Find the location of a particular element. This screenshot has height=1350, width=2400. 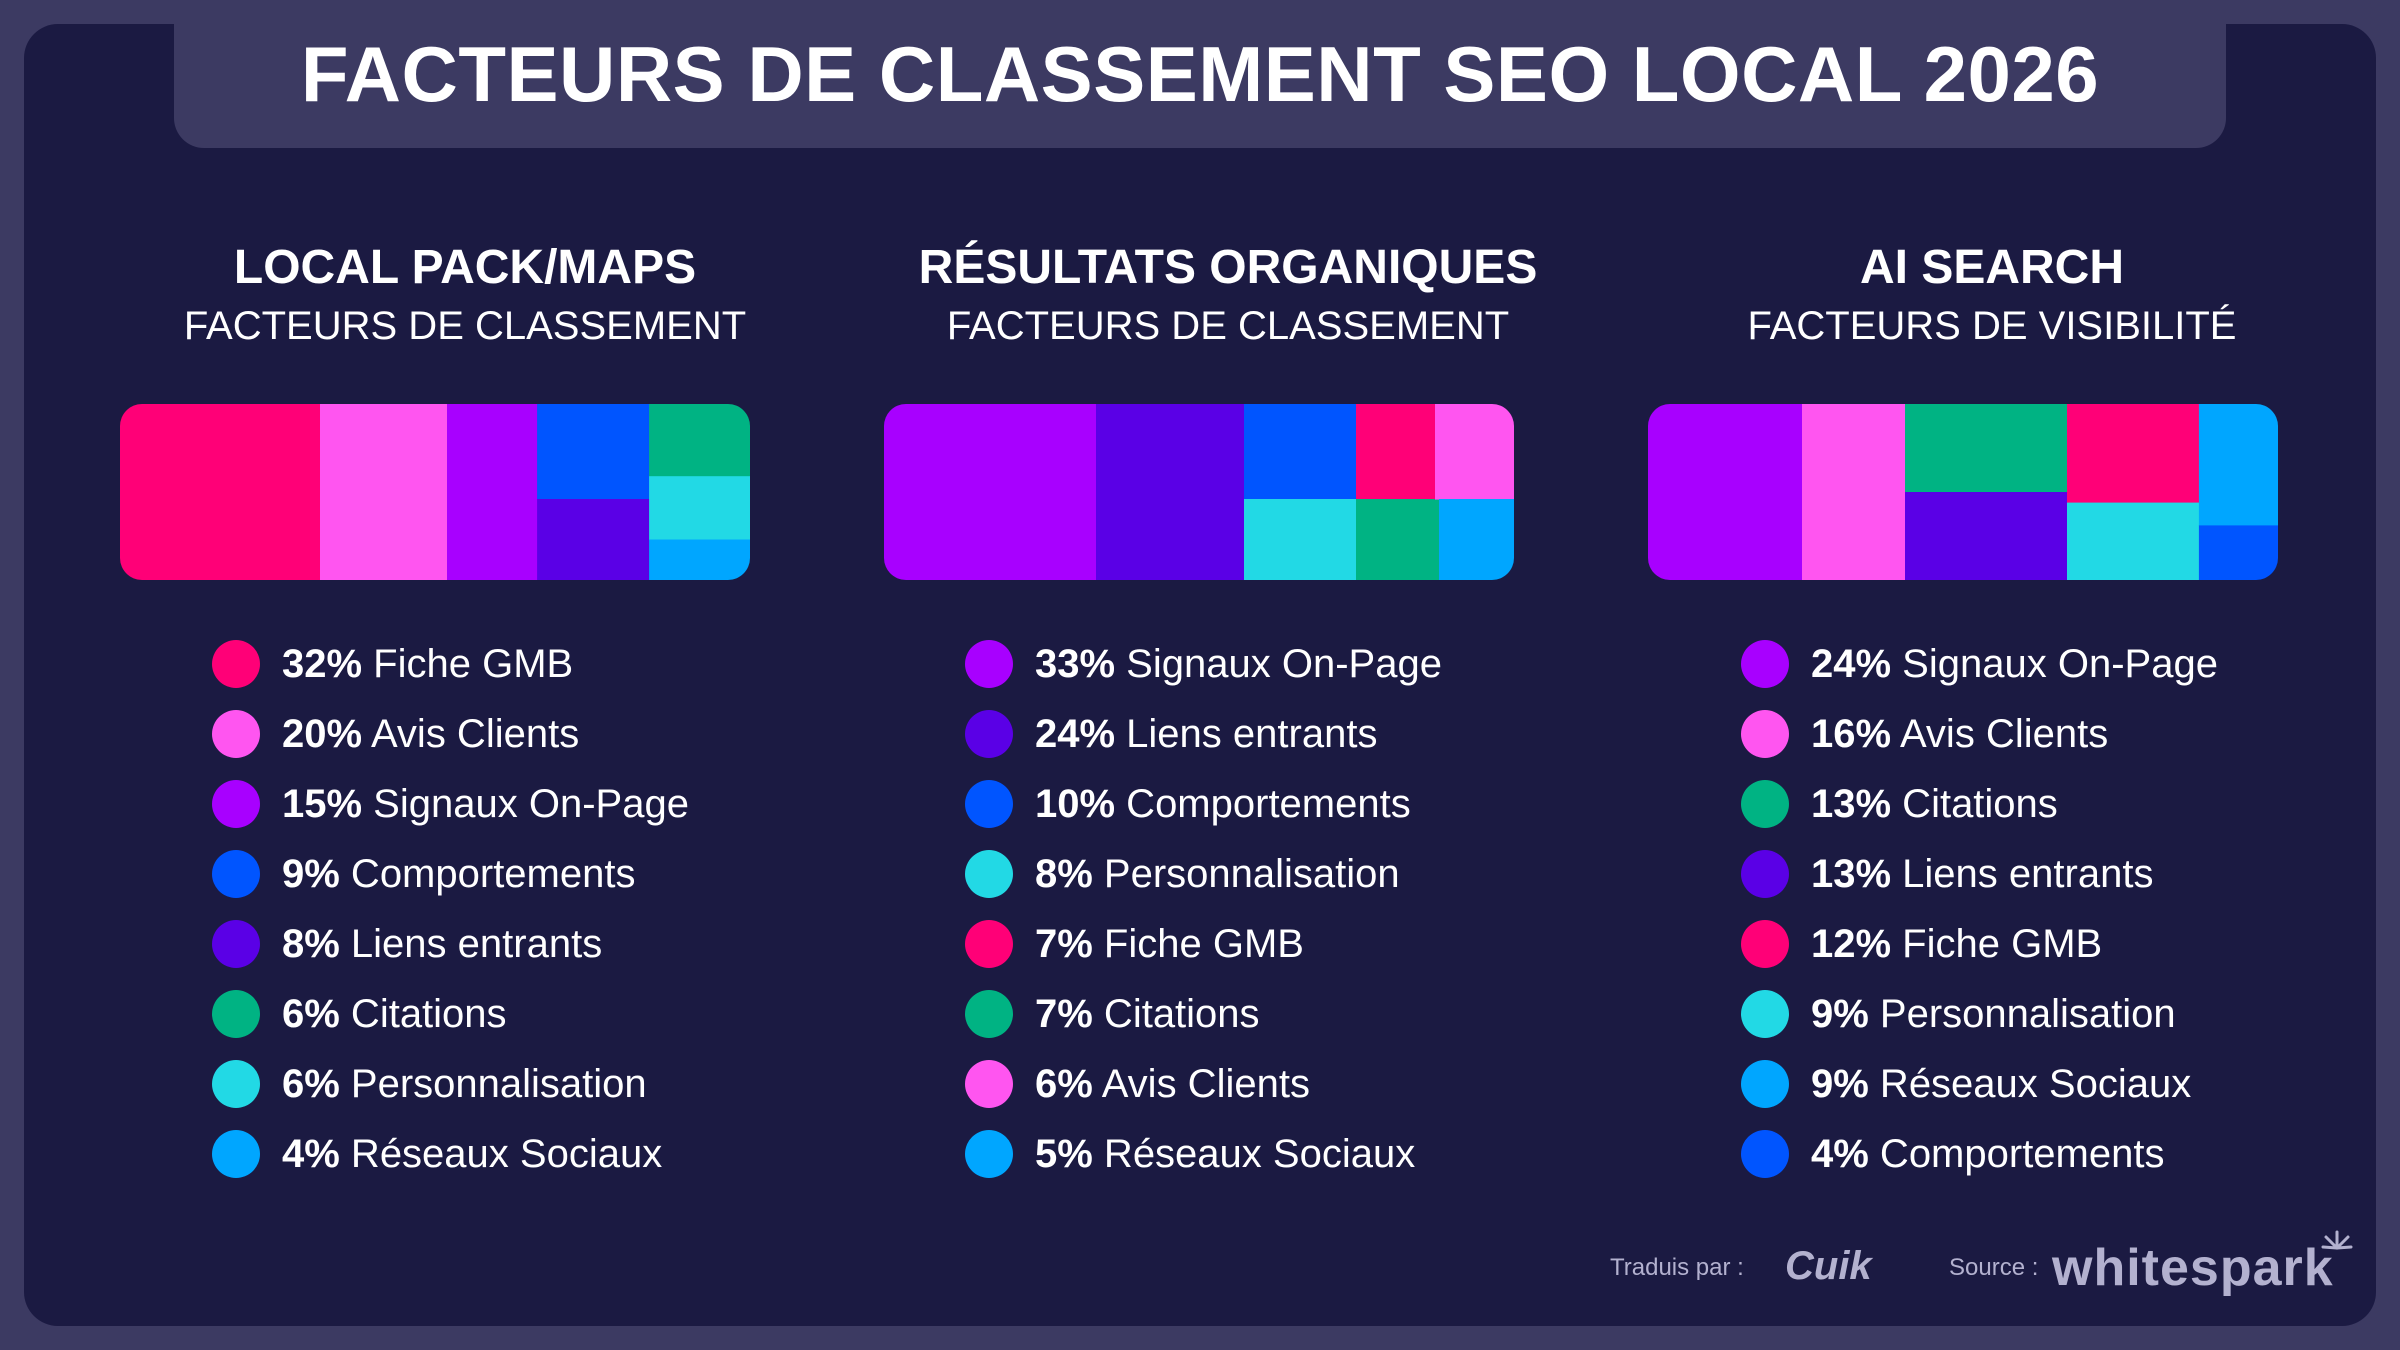

legend-value: 15% is located at coordinates (322, 803).